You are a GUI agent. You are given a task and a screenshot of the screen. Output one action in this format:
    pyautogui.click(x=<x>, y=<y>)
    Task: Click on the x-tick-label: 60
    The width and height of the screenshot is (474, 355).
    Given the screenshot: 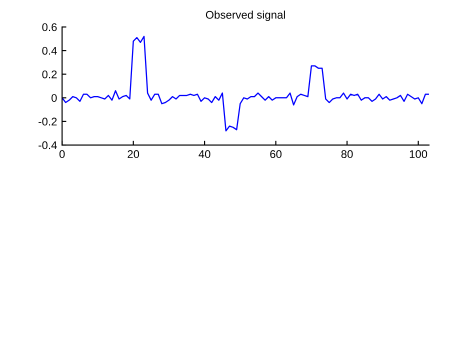 What is the action you would take?
    pyautogui.click(x=276, y=154)
    